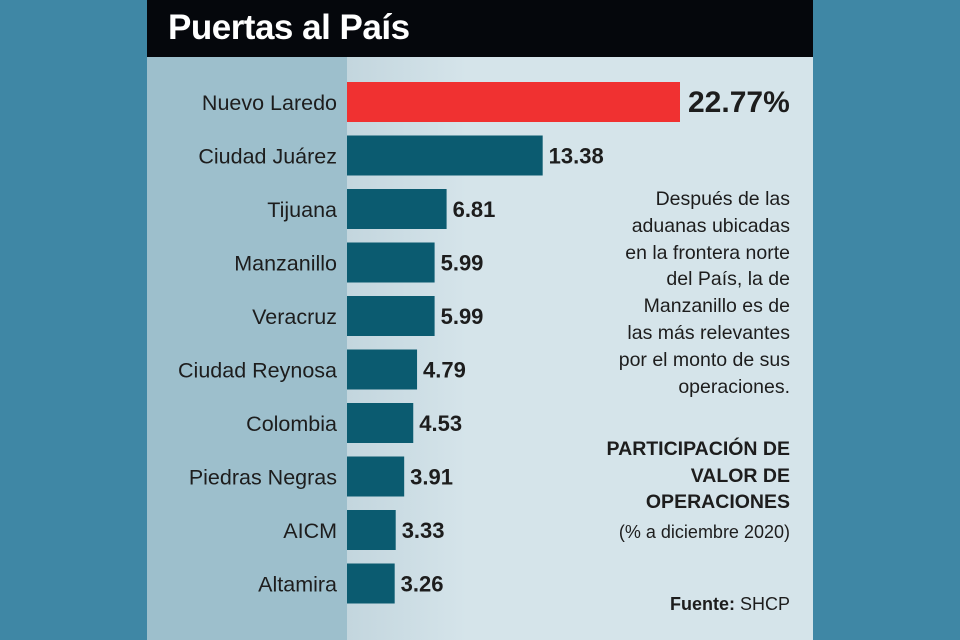  I want to click on source: Fuente: SHCP, so click(730, 604).